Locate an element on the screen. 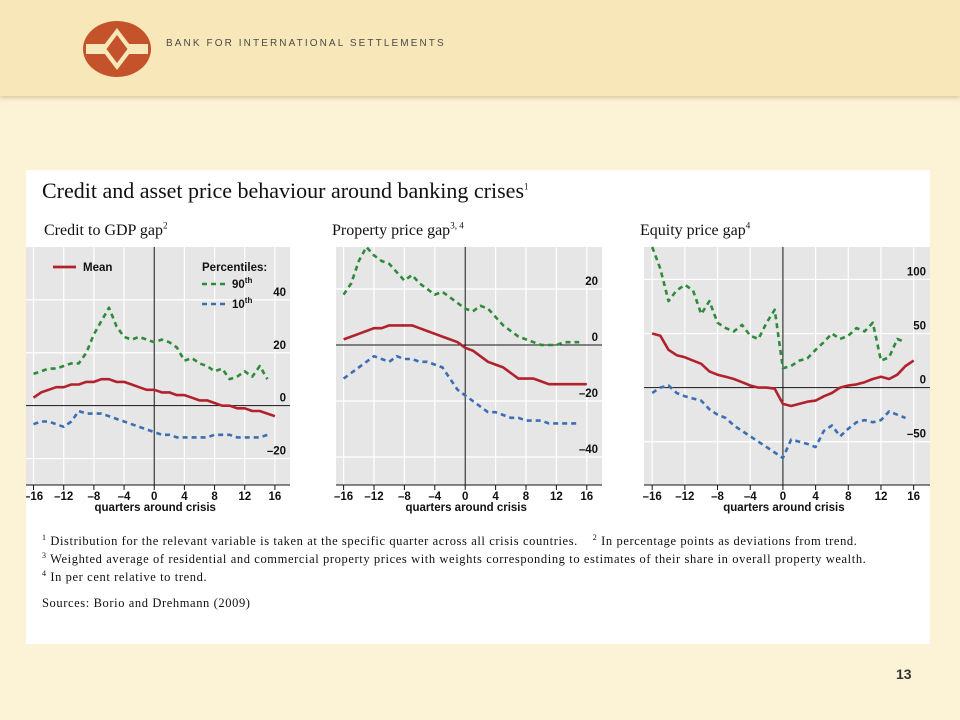 The height and width of the screenshot is (720, 960). legend-p10-label: 10th is located at coordinates (242, 303).